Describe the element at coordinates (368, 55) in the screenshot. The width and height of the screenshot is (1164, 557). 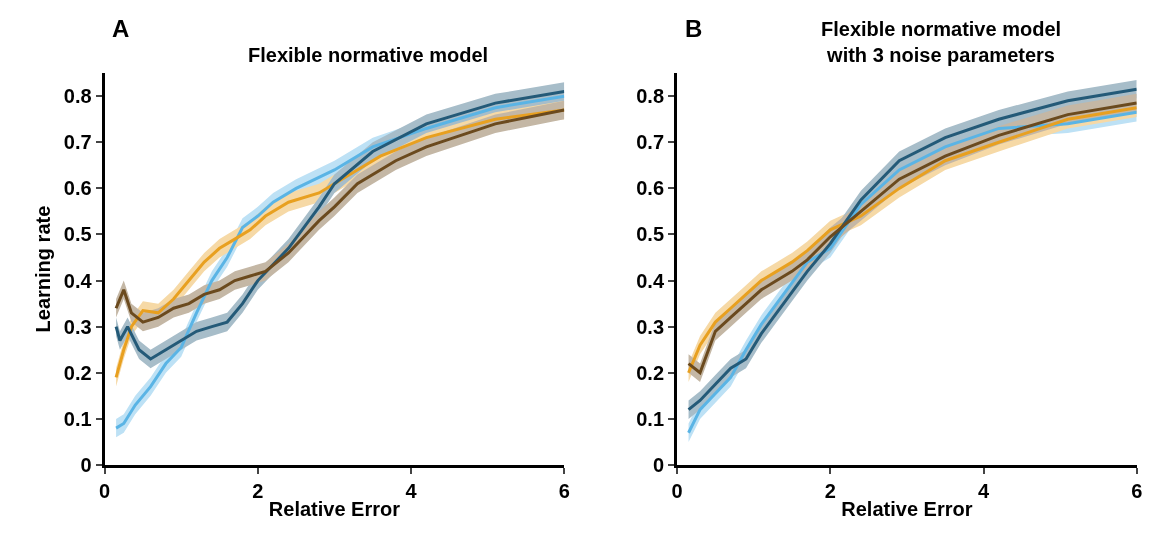
I see `chart-title: Flexible normative model` at that location.